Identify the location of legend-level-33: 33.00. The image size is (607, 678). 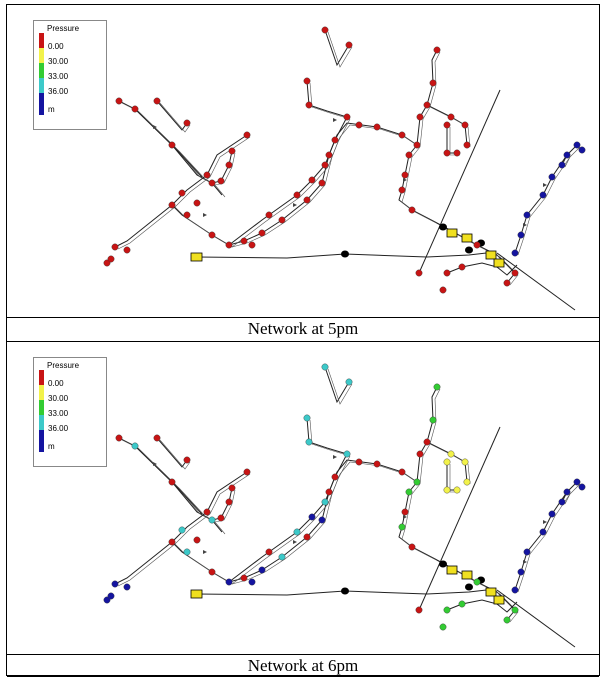
(58, 413).